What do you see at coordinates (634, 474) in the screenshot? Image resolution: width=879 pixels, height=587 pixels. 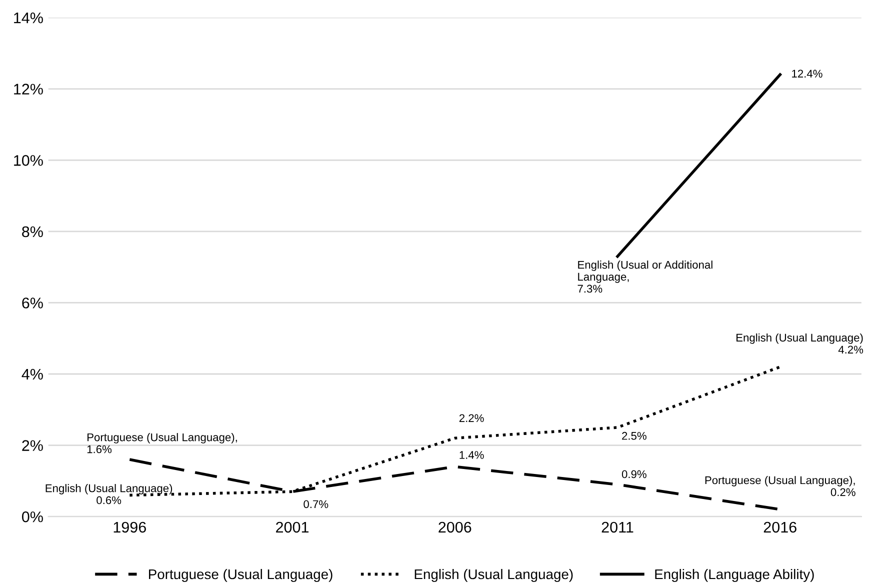 I see `data-label: 0.9%` at bounding box center [634, 474].